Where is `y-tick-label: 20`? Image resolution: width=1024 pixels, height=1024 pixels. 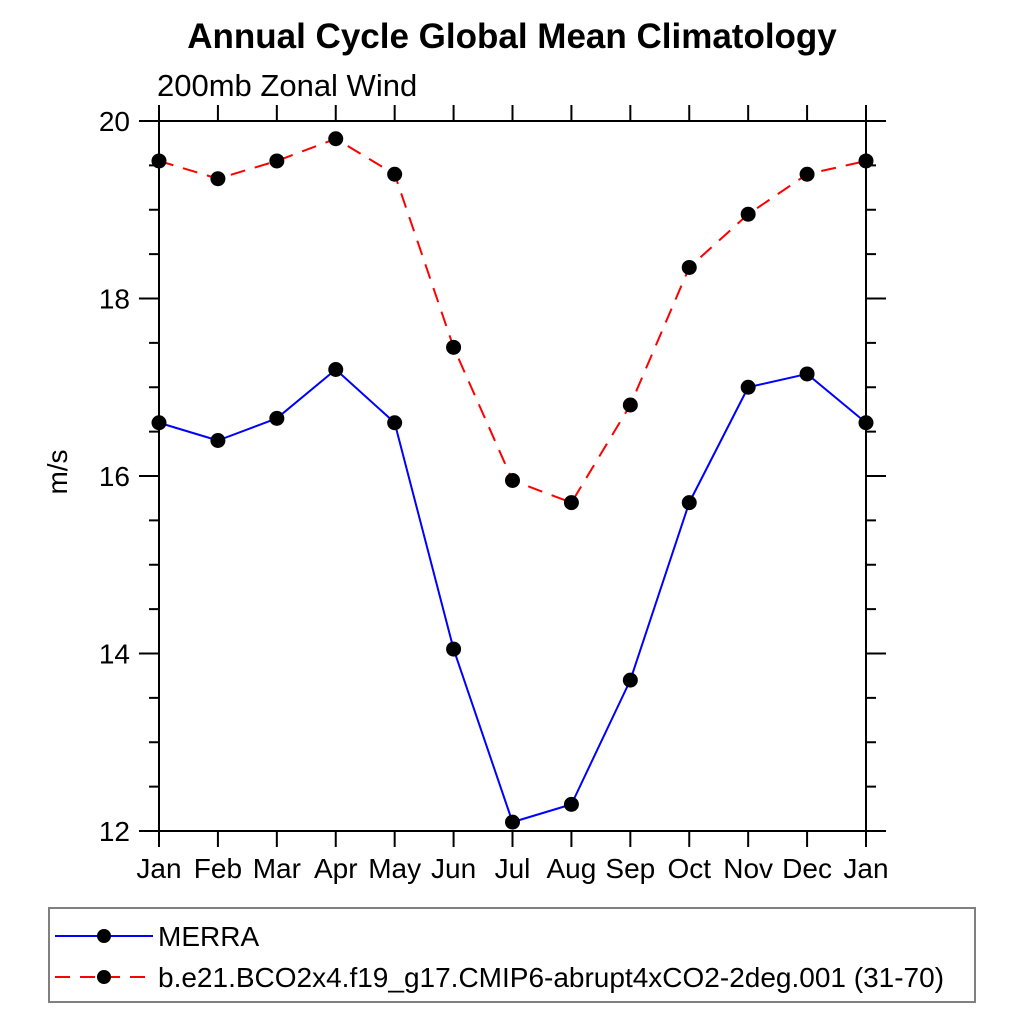 y-tick-label: 20 is located at coordinates (114, 121).